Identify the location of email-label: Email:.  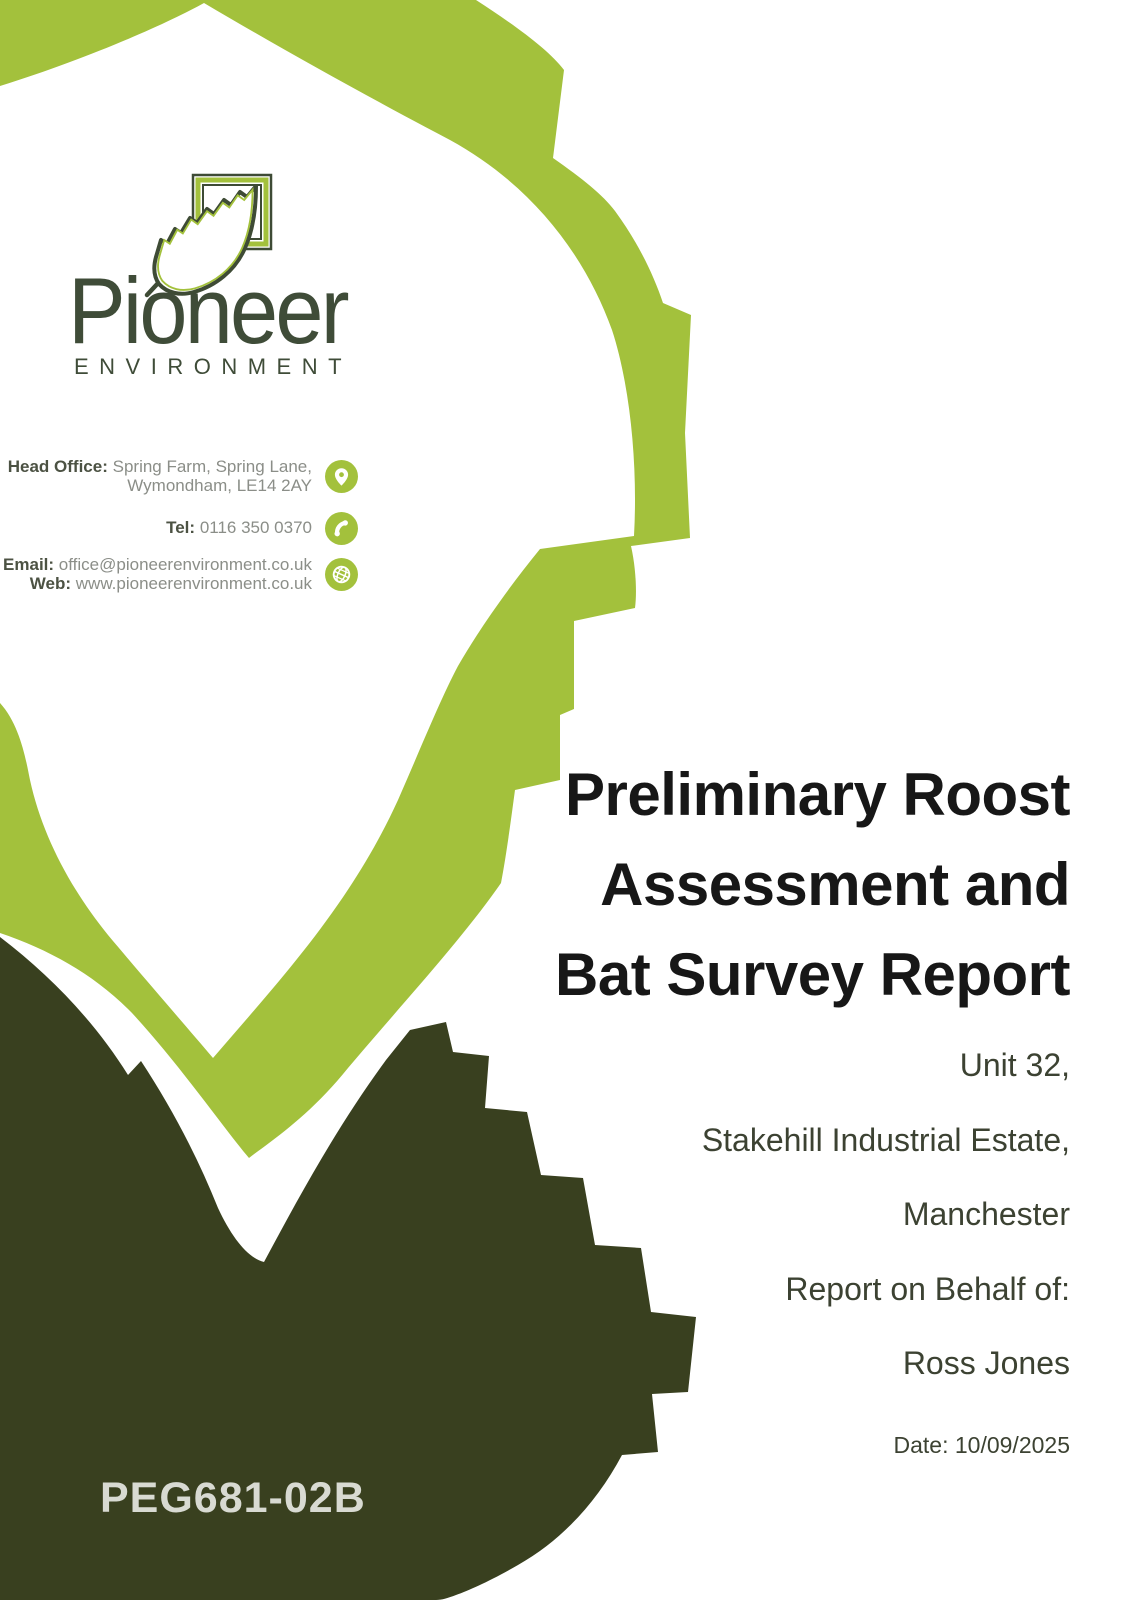
(29, 564).